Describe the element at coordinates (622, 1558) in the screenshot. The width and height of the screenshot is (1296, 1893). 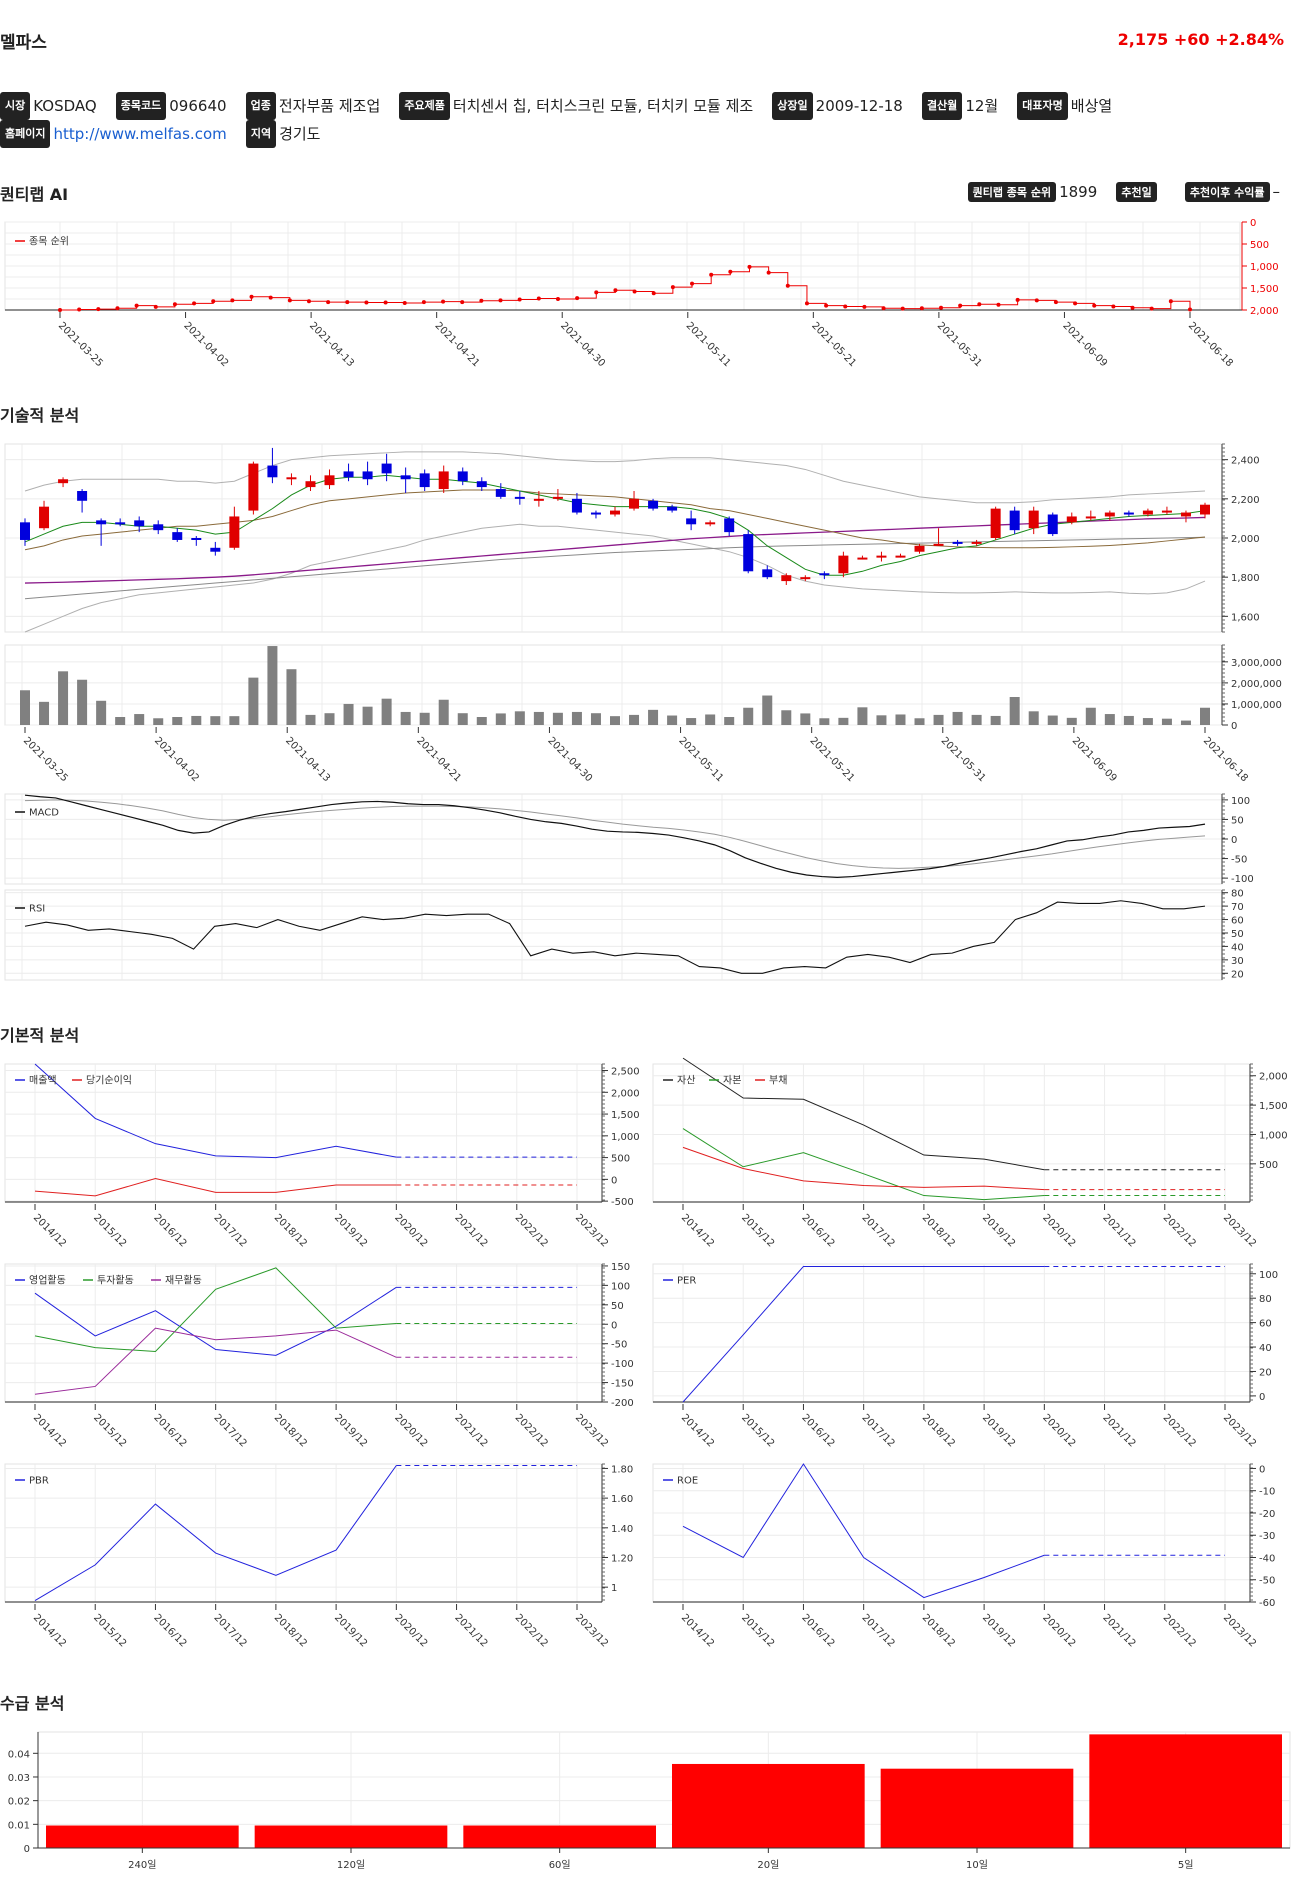
I see `y-tick-label: 1.20` at that location.